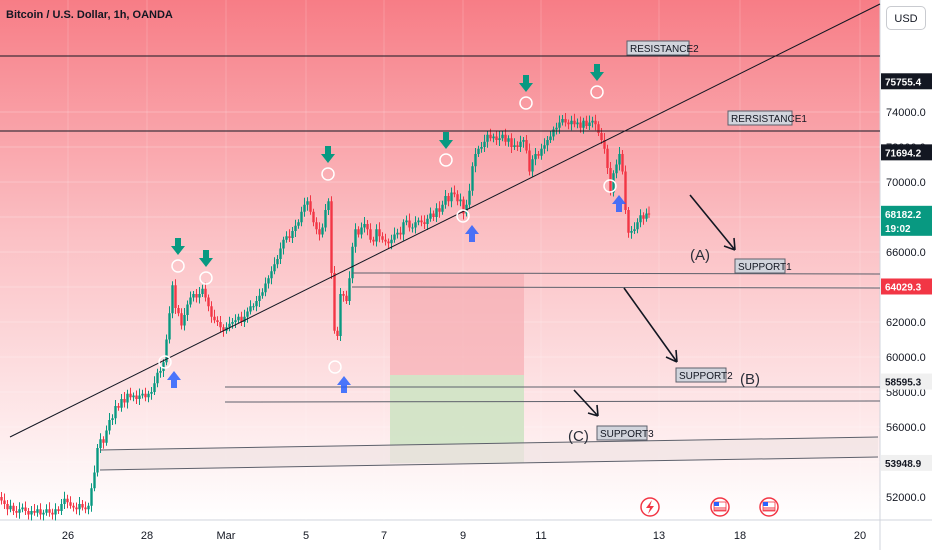 The height and width of the screenshot is (550, 932). What do you see at coordinates (906, 498) in the screenshot?
I see `y-tick-label: 52000.0` at bounding box center [906, 498].